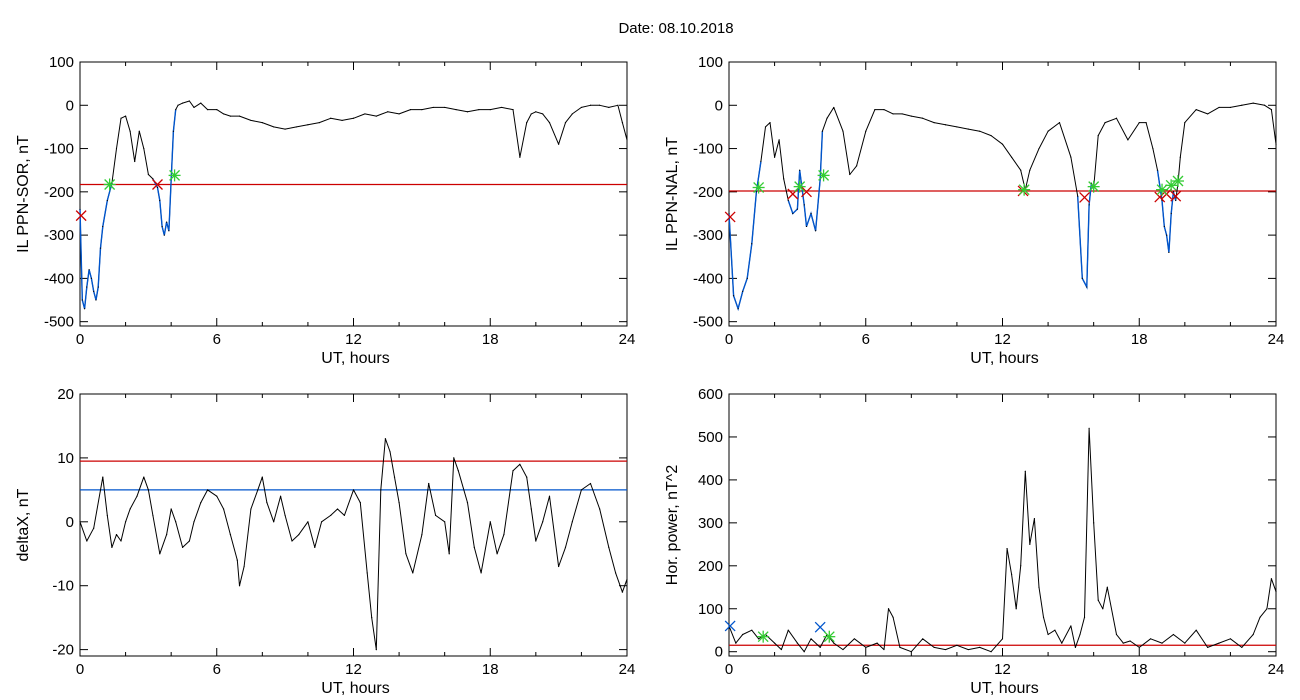  I want to click on y-axis-label: IL PPN-NAL, nT, so click(672, 194).